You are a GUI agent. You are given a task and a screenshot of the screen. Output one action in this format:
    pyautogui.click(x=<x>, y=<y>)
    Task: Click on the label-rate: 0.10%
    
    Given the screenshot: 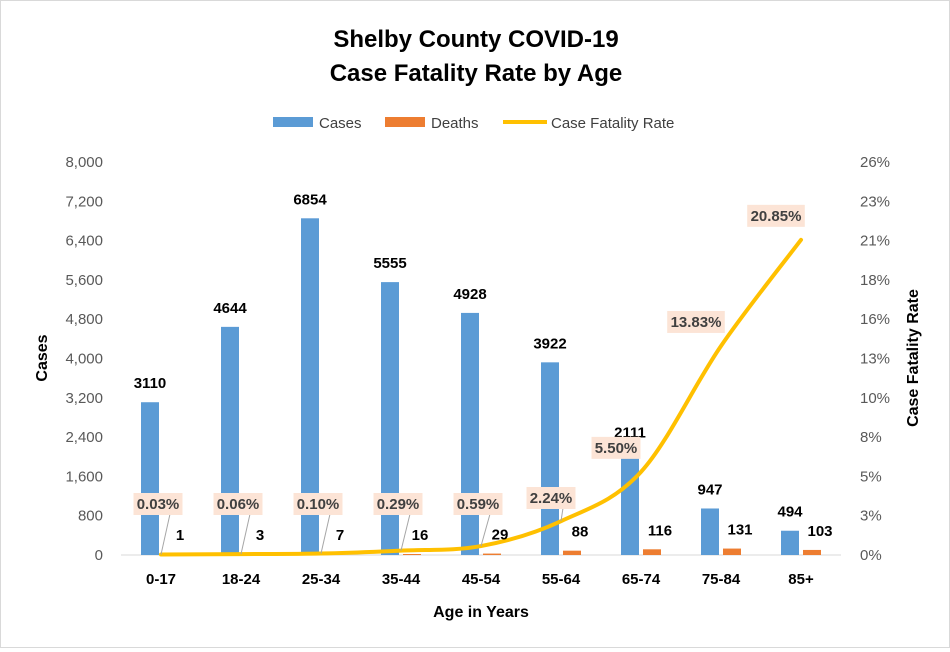 What is the action you would take?
    pyautogui.click(x=318, y=504)
    